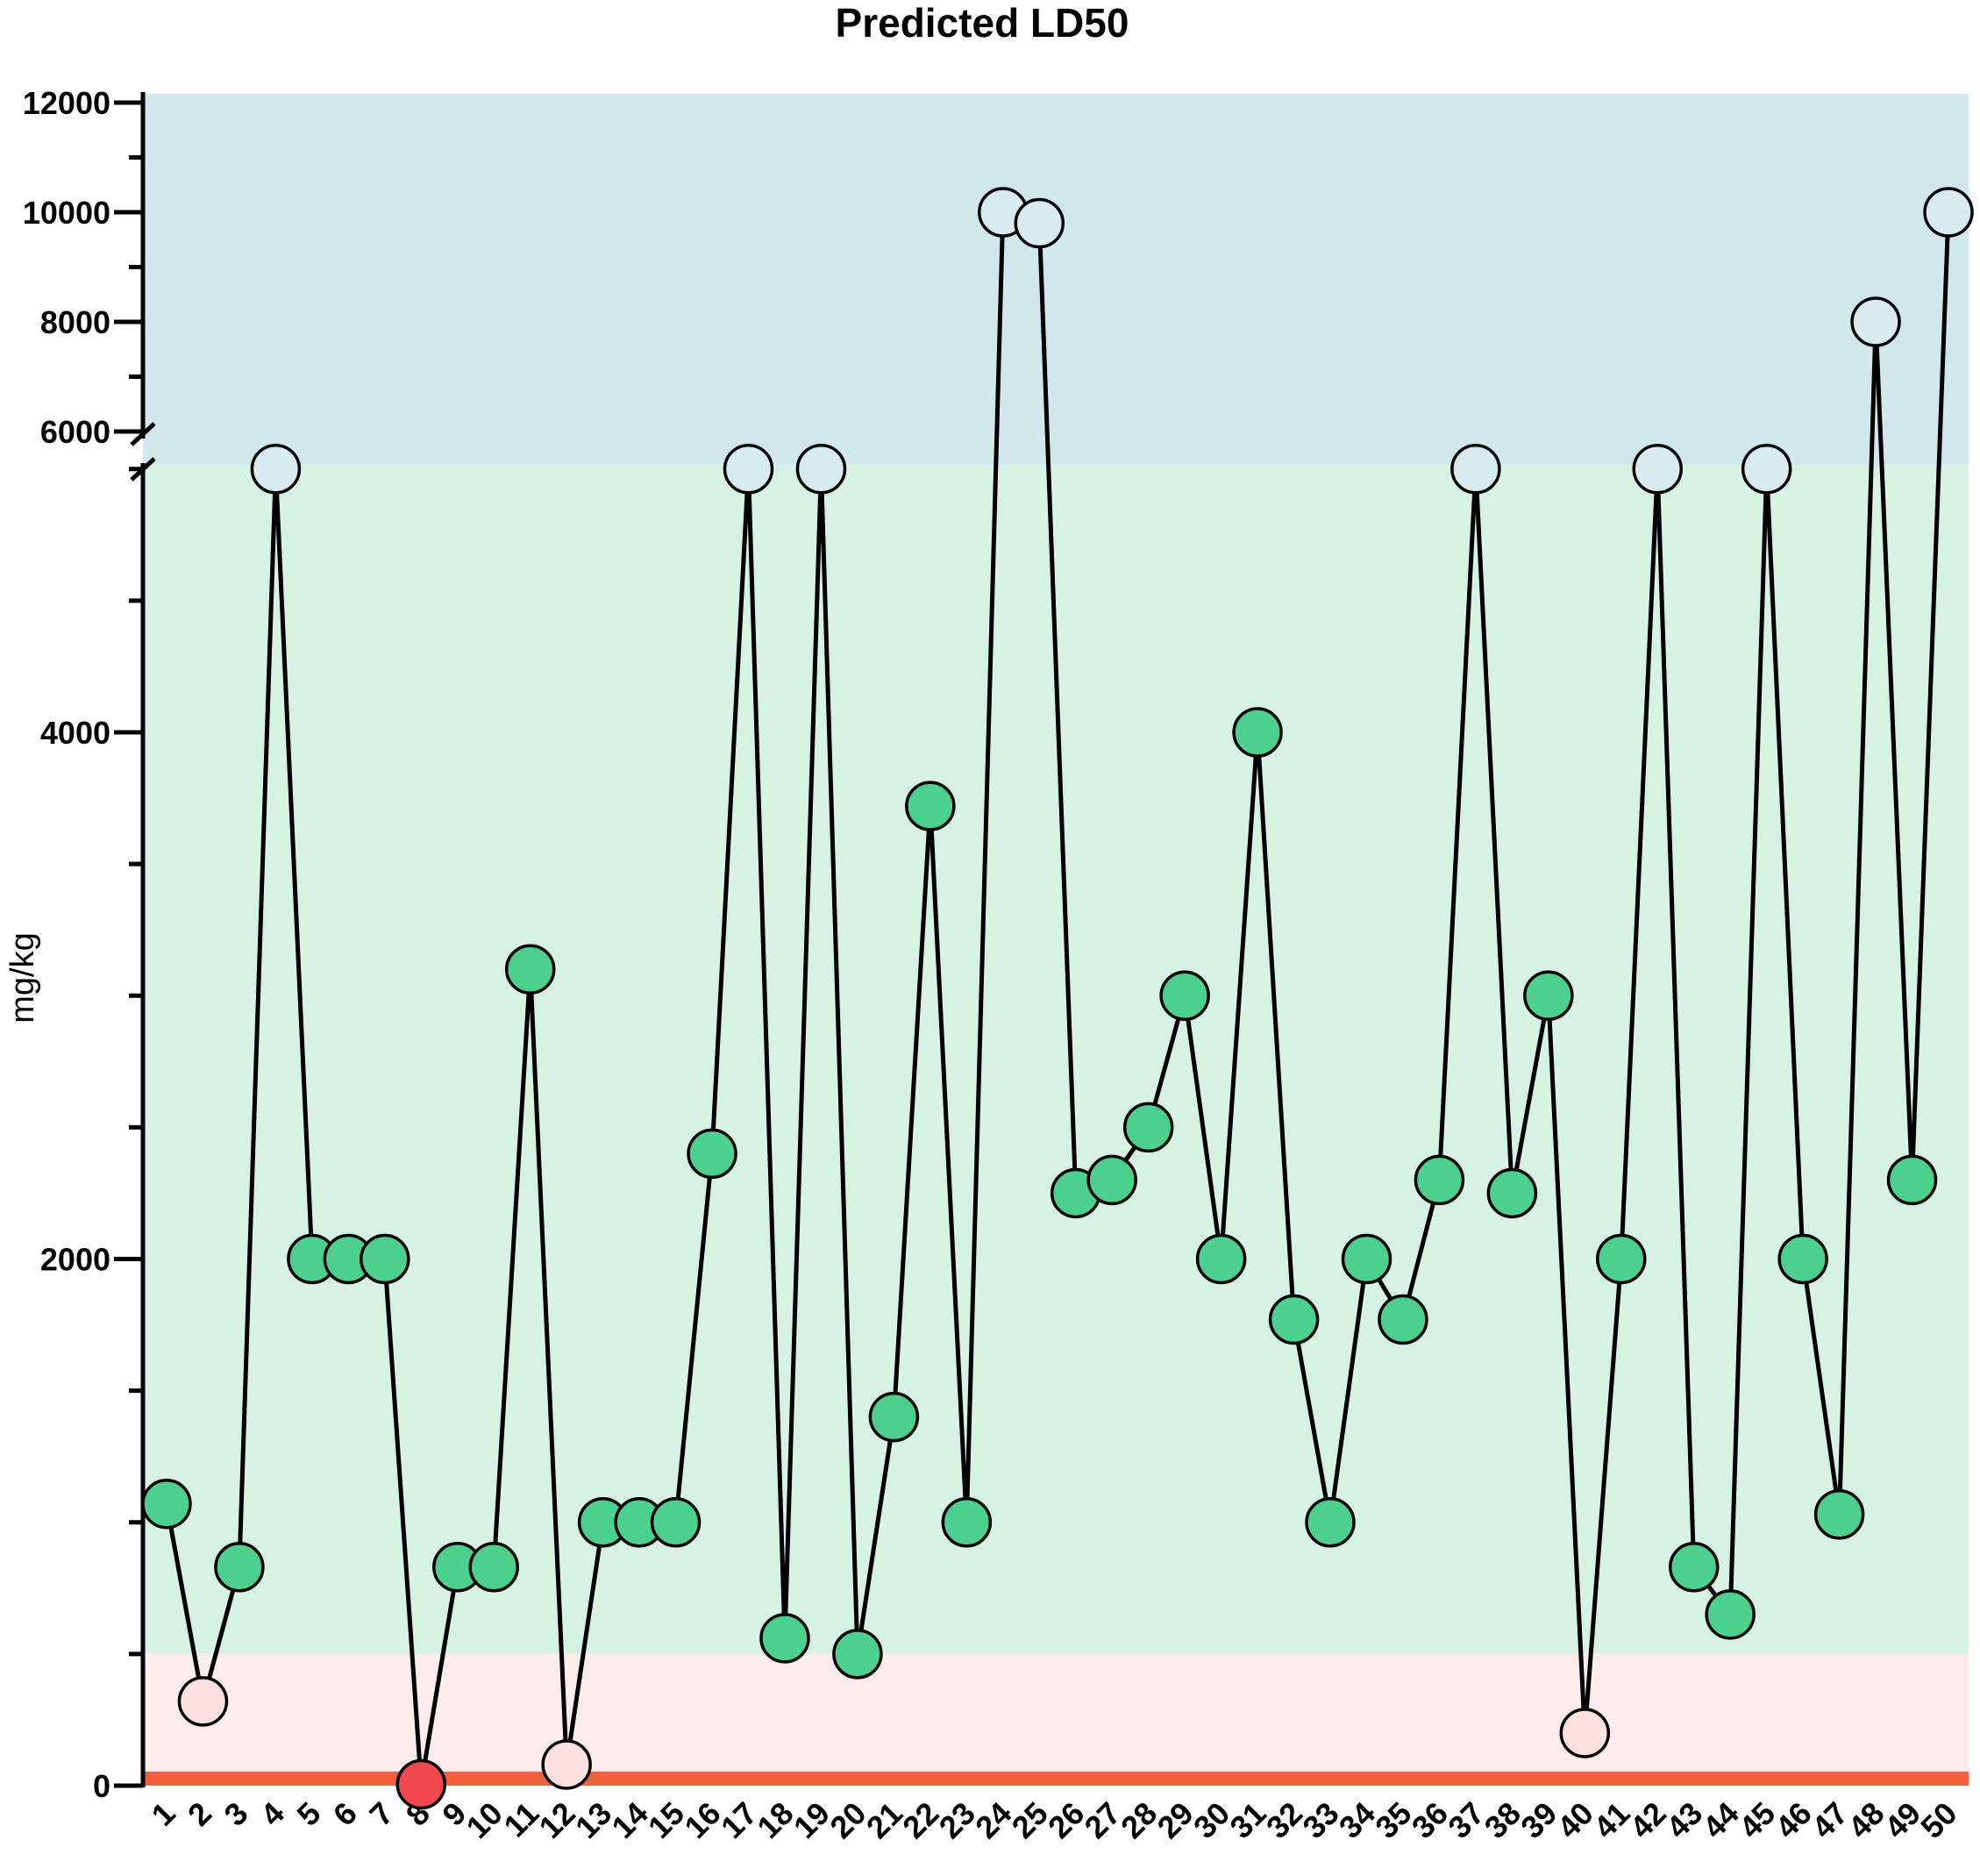 This screenshot has height=1876, width=1980. Describe the element at coordinates (308, 1814) in the screenshot. I see `x-tick-label: 5` at that location.